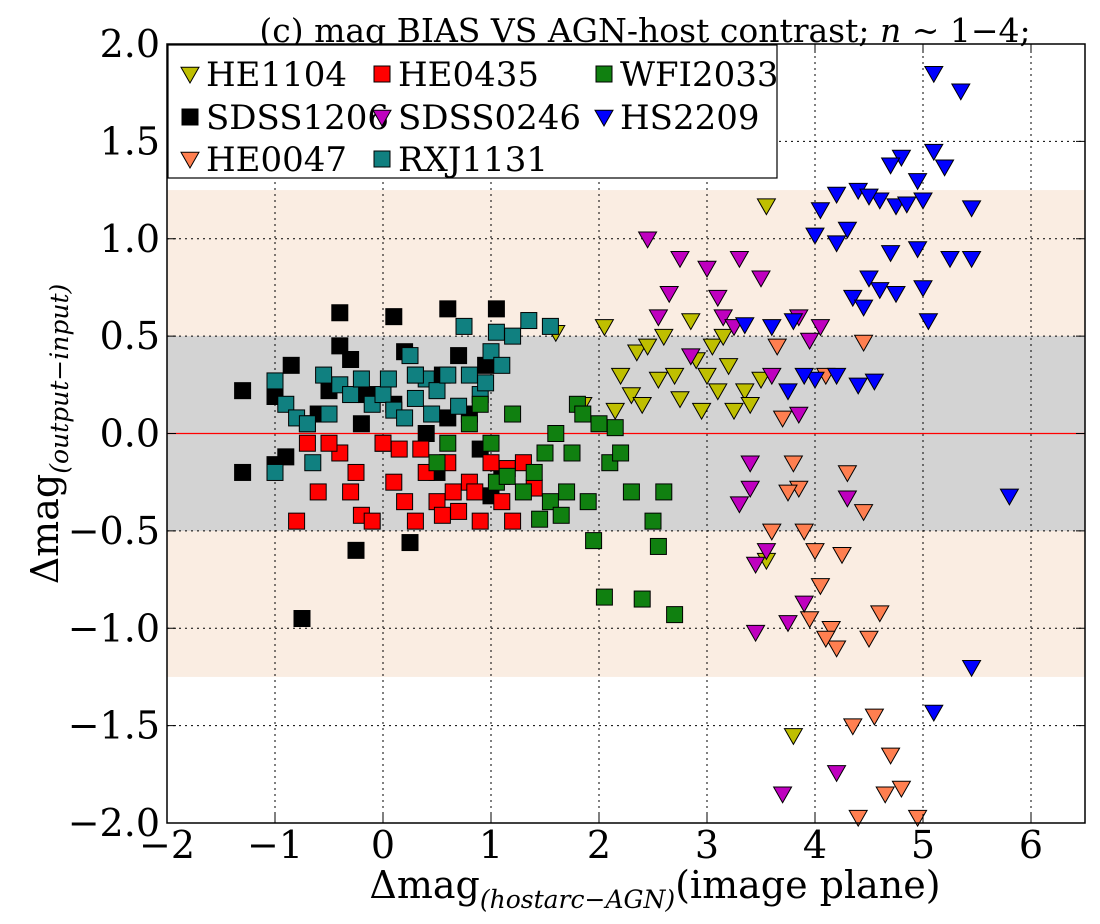 Image resolution: width=1100 pixels, height=924 pixels. I want to click on legend-marker-sdss0246, so click(382, 118).